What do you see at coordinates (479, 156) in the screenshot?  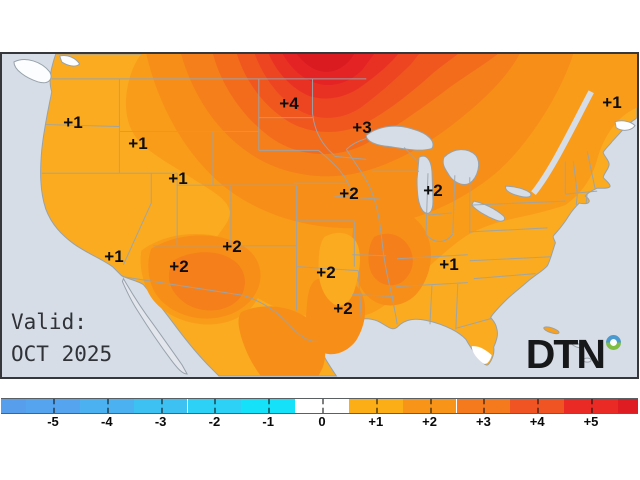 I see `great-lakes` at bounding box center [479, 156].